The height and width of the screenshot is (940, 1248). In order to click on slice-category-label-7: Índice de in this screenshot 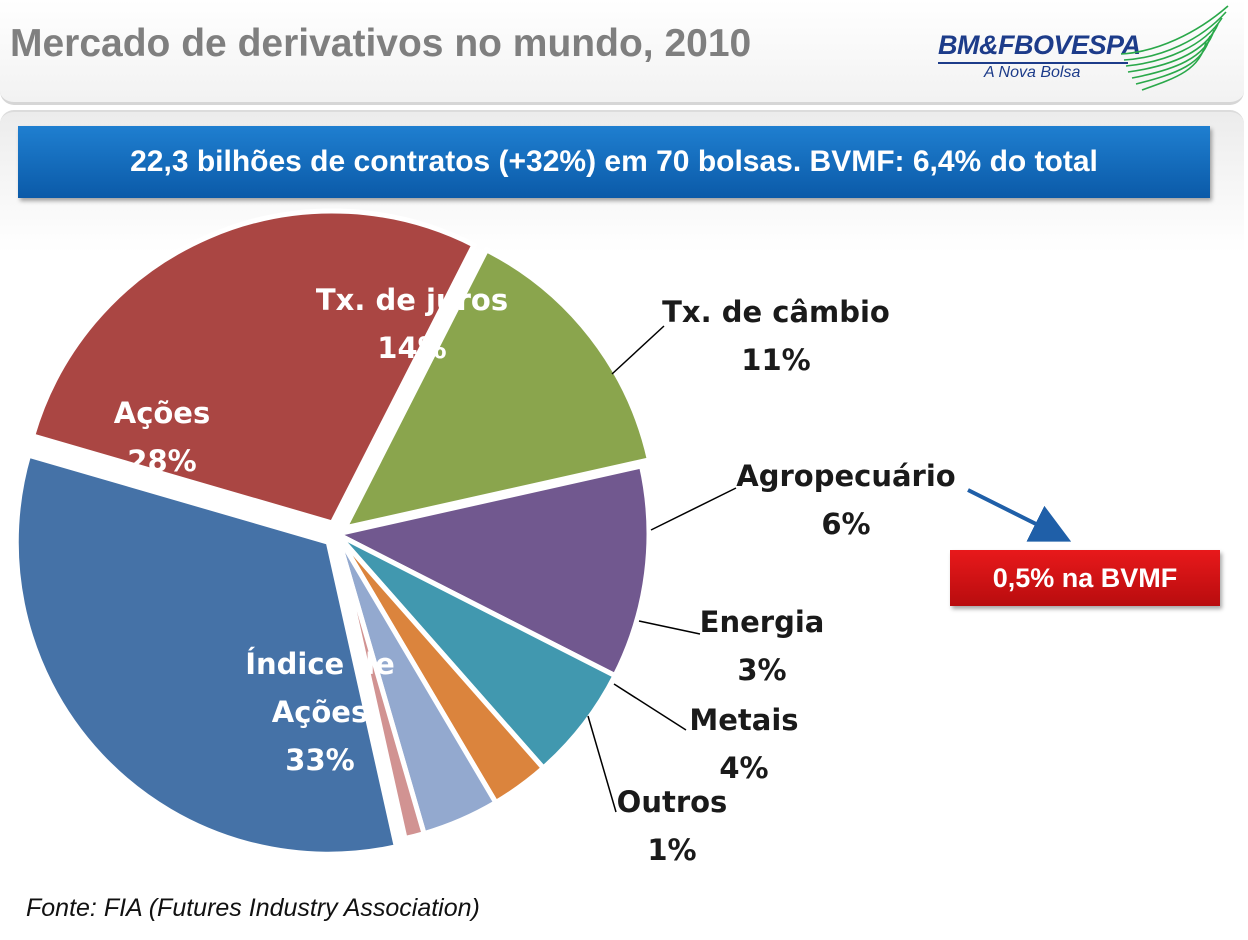, I will do `click(320, 664)`.